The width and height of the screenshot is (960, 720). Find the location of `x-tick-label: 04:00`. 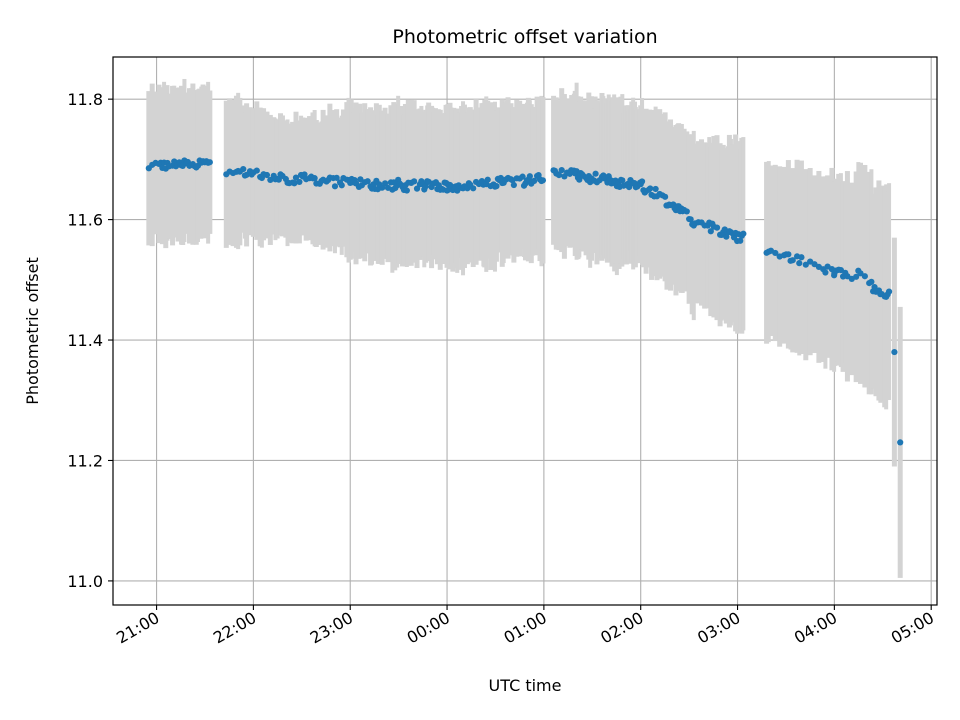

x-tick-label: 04:00 is located at coordinates (815, 628).